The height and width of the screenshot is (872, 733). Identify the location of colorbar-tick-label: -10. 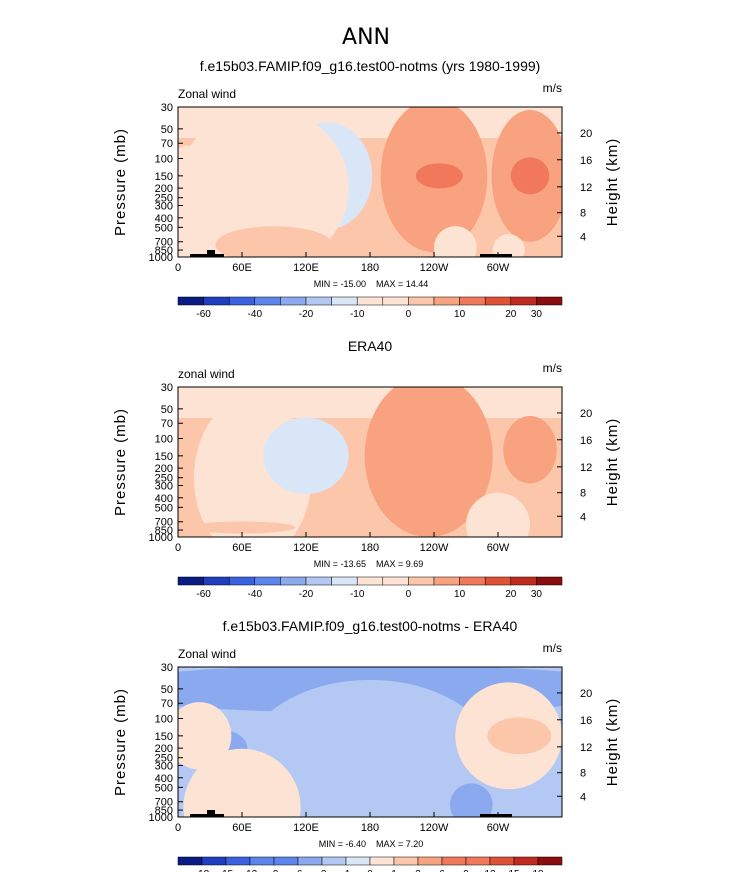
(357, 314).